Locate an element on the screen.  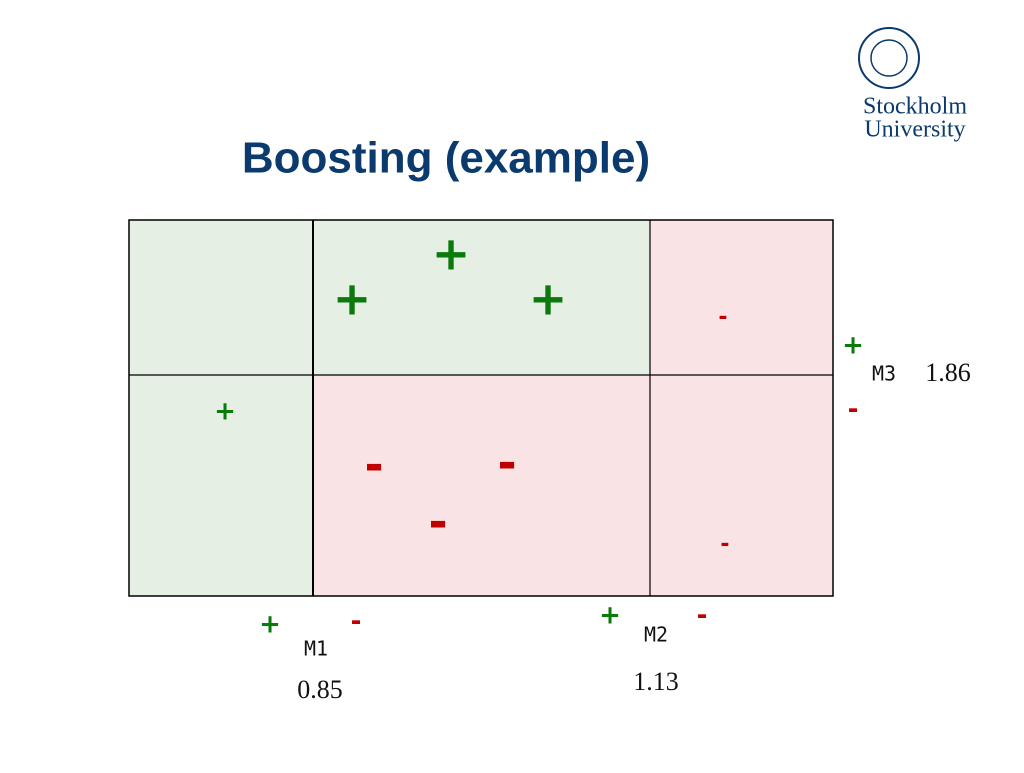
slide-title: Boosting (example) is located at coordinates (446, 158).